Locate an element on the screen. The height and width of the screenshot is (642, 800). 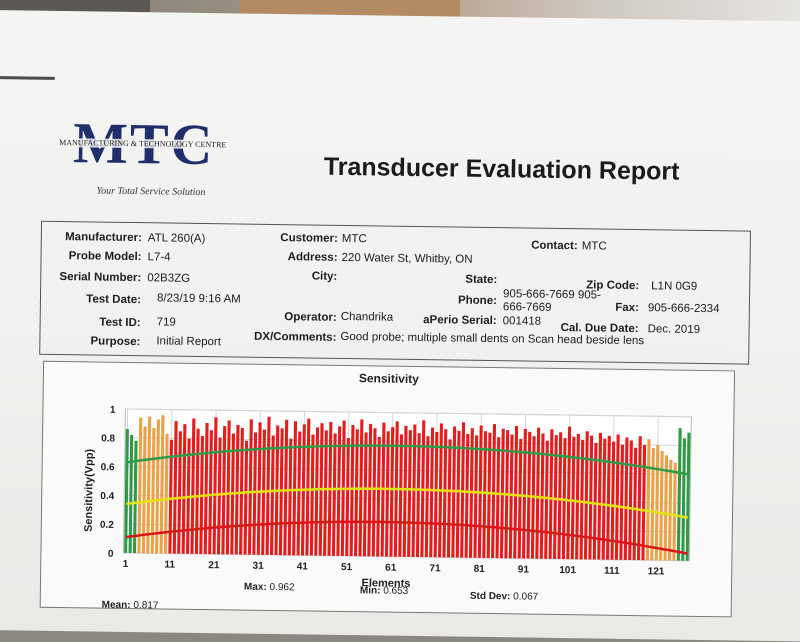
test-id-value: 719 is located at coordinates (166, 322).